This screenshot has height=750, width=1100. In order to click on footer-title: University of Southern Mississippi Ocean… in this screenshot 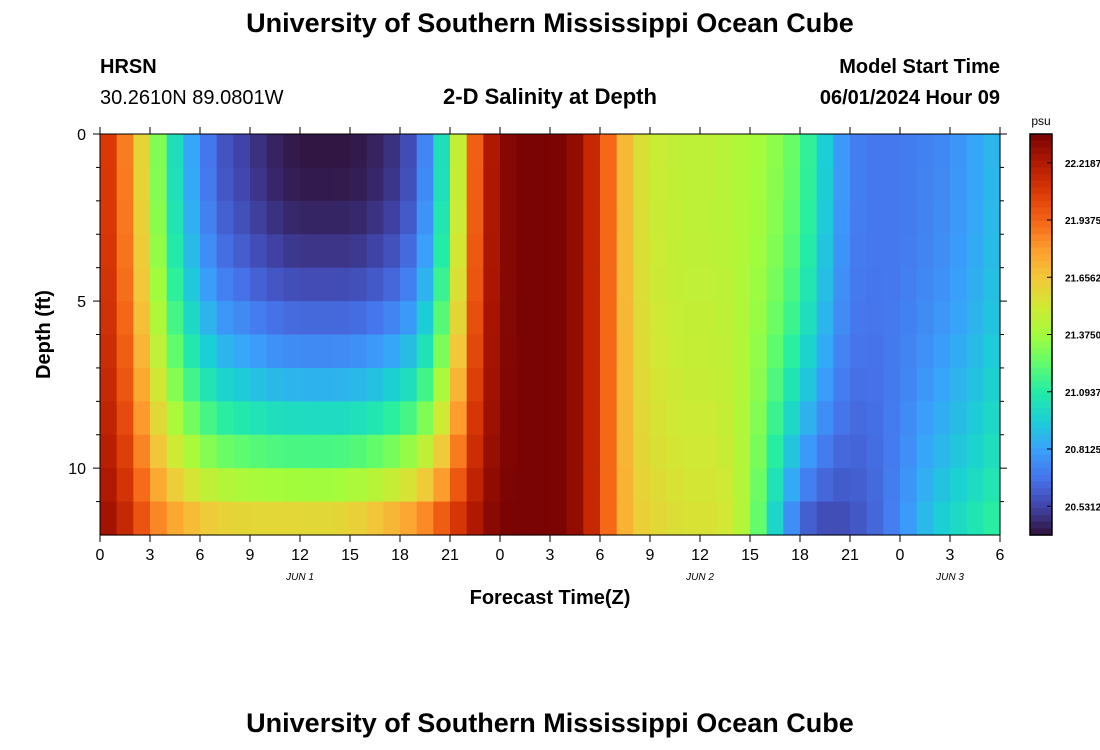, I will do `click(550, 723)`.